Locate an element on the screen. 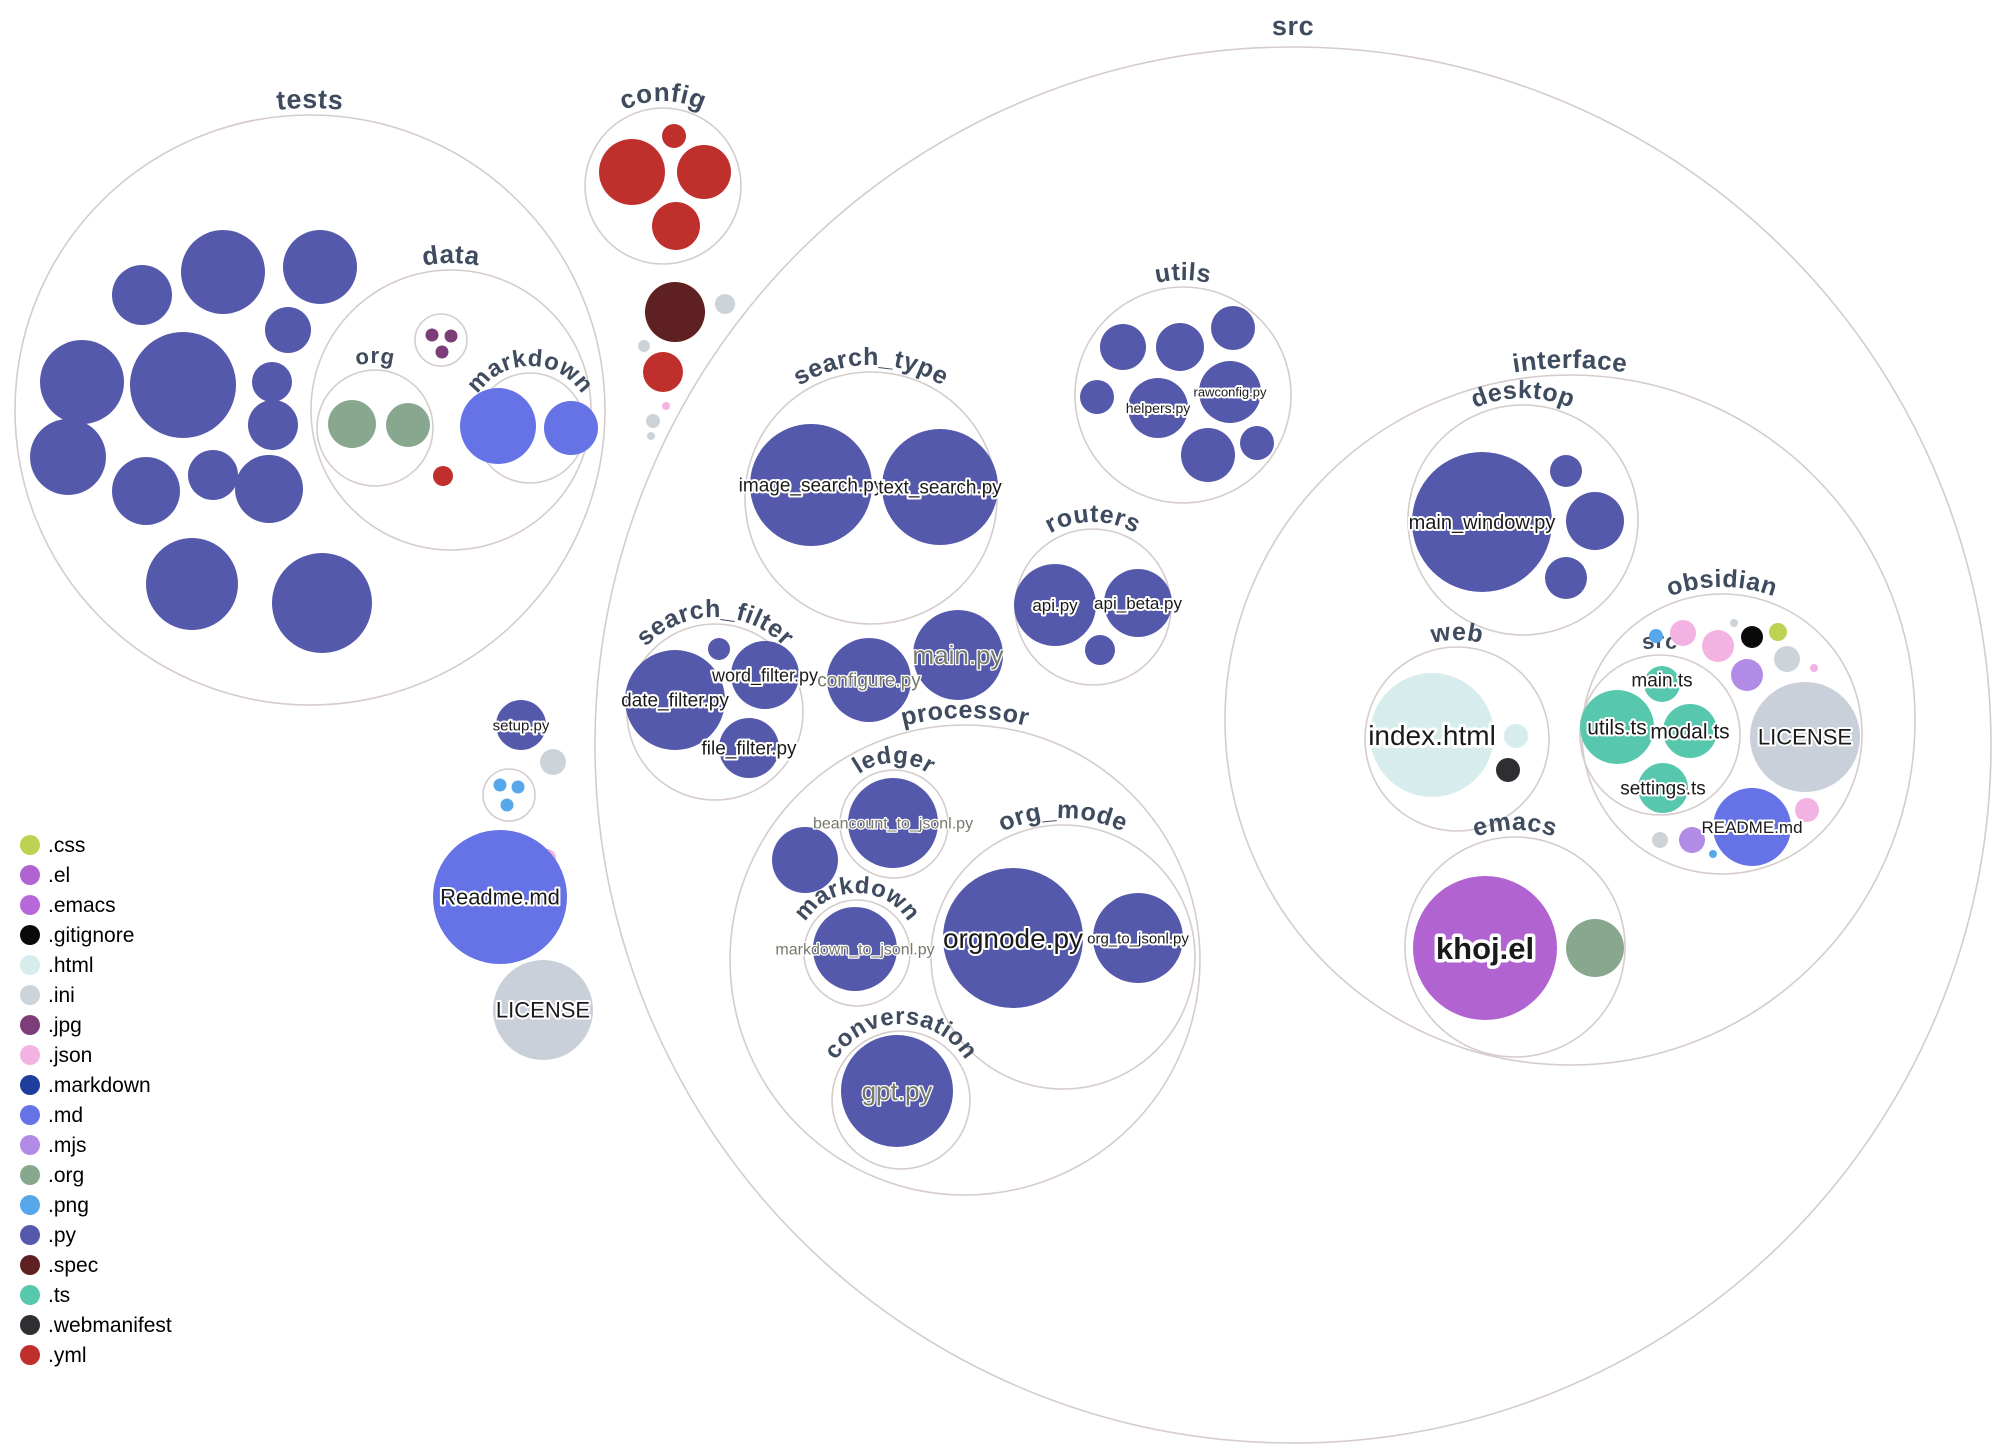 This screenshot has height=1451, width=1995. file-main.ts-circle is located at coordinates (1662, 684).